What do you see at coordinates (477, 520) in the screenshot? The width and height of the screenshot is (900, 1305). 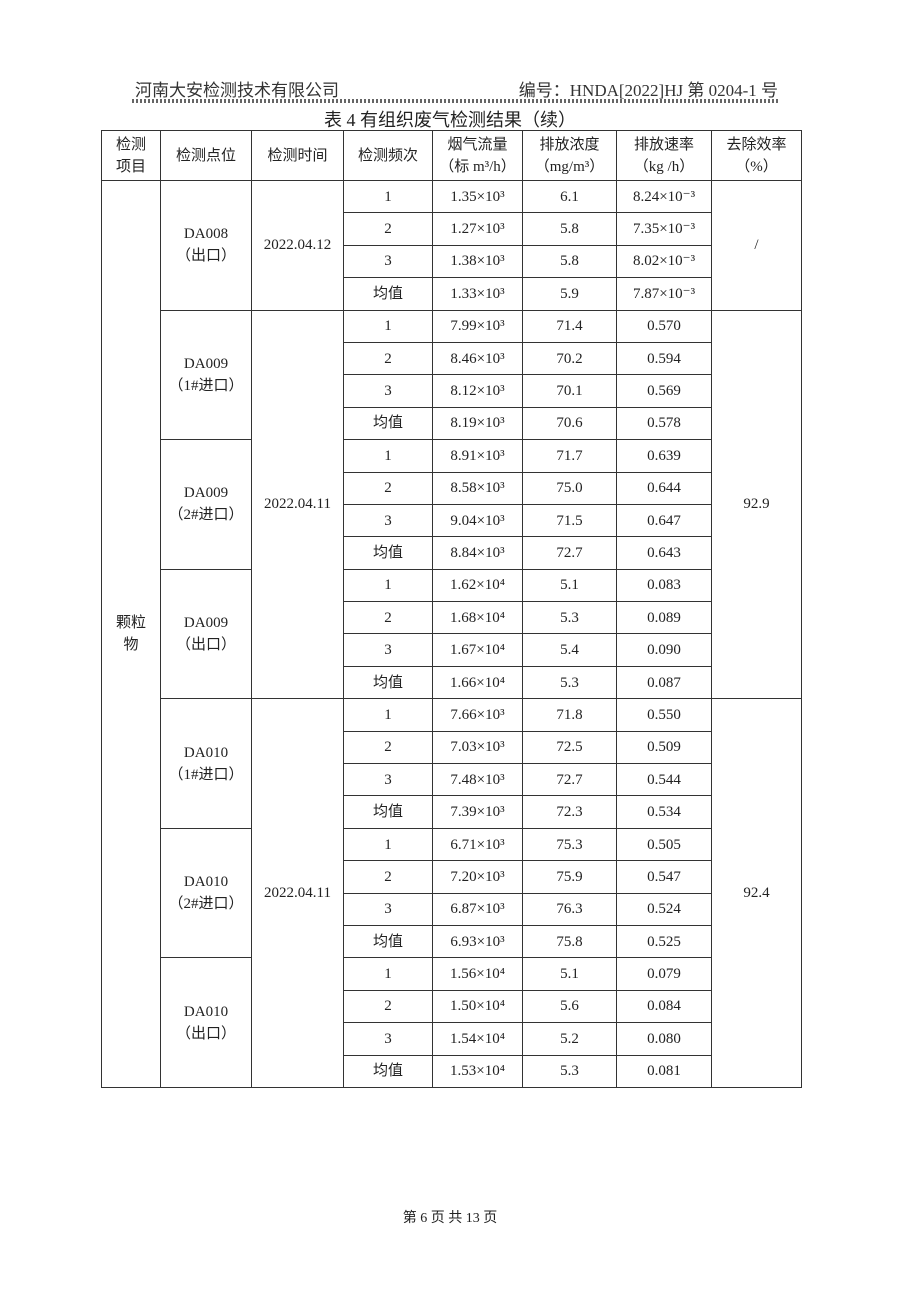 I see `flow-rate: 9.04×10³` at bounding box center [477, 520].